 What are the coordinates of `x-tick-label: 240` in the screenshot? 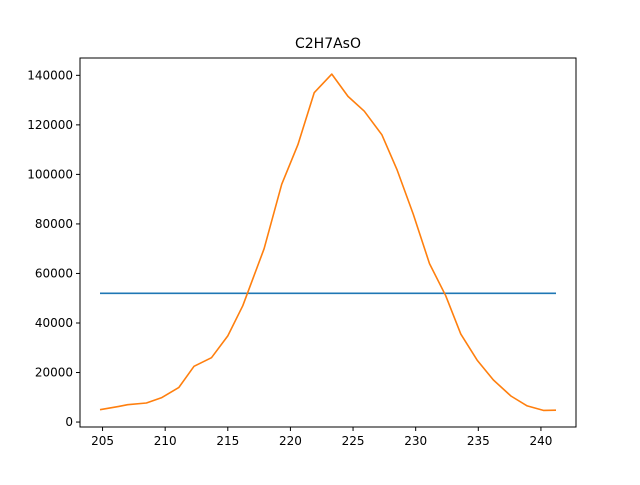 It's located at (540, 441).